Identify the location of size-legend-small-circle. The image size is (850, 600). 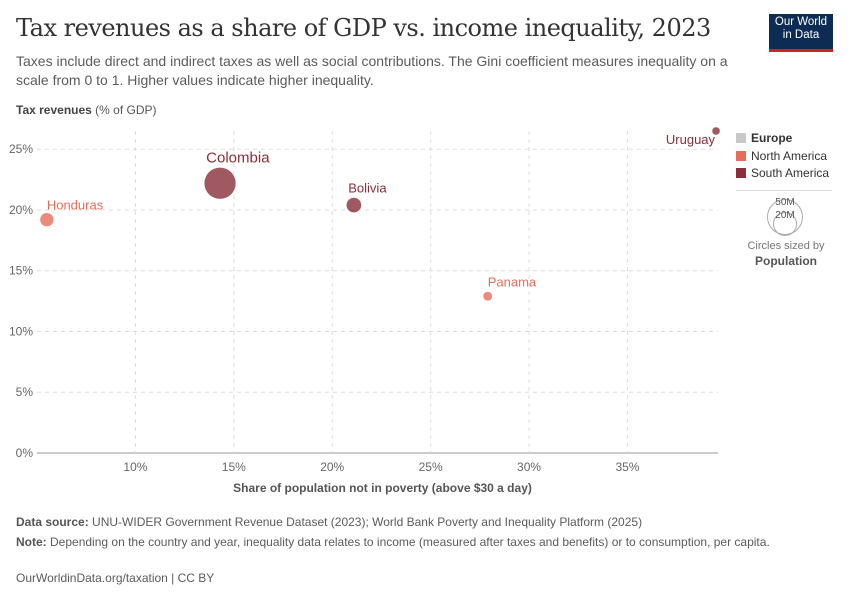
(785, 224).